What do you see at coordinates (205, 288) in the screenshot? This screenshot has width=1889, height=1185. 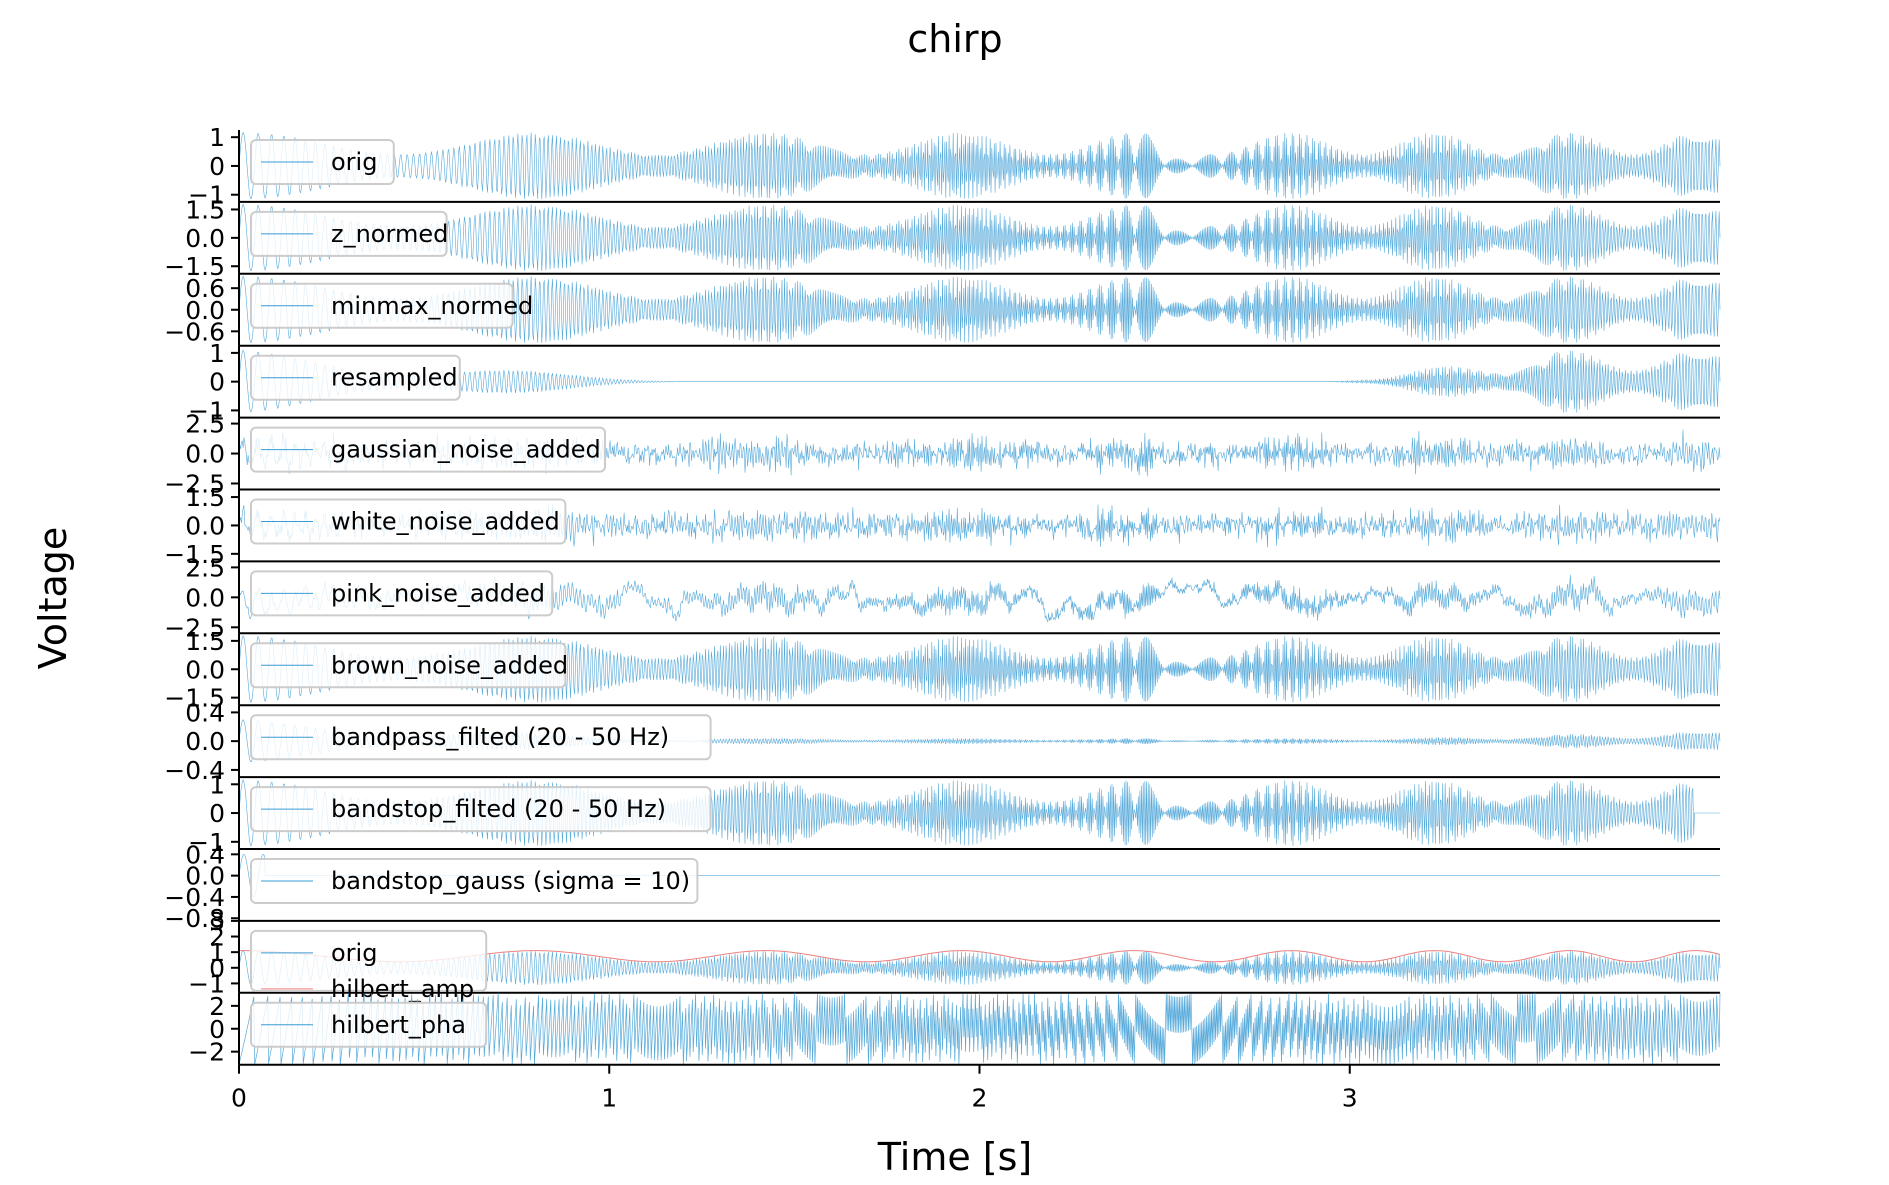 I see `y-tick-label-3-1: 0.6` at bounding box center [205, 288].